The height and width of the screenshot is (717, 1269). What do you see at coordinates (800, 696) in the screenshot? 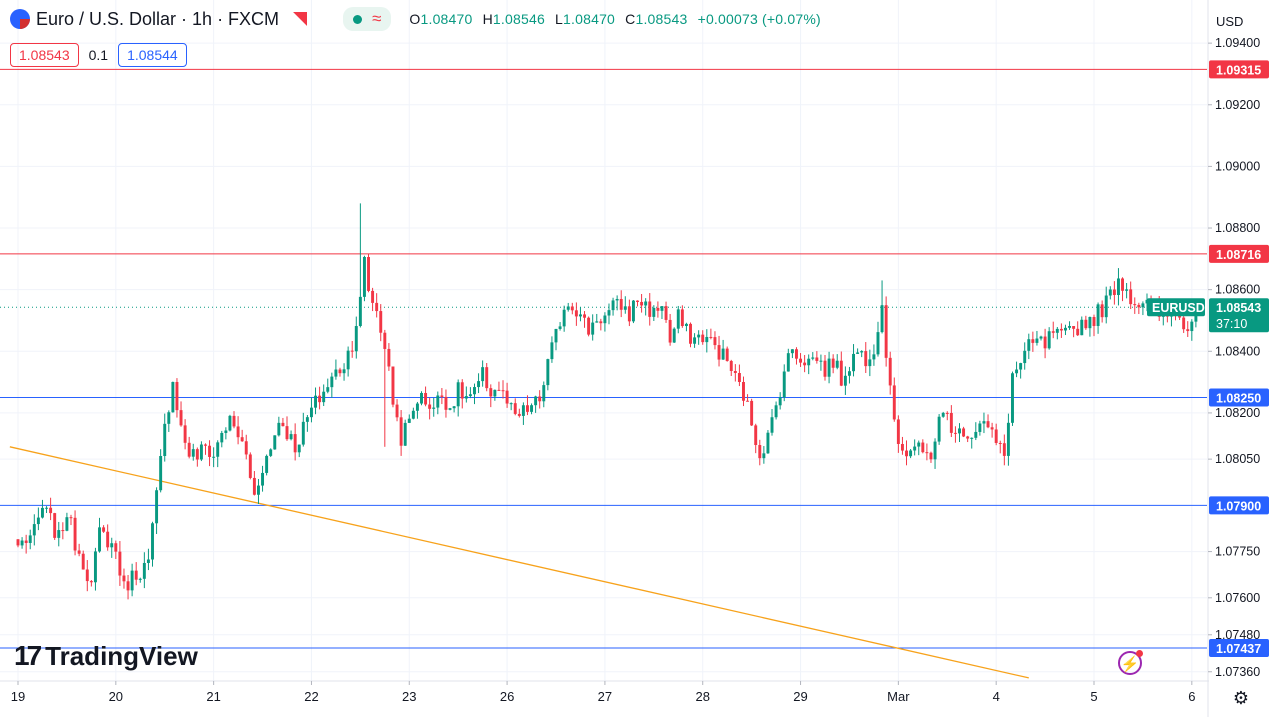
I see `x-tick-label: 29` at bounding box center [800, 696].